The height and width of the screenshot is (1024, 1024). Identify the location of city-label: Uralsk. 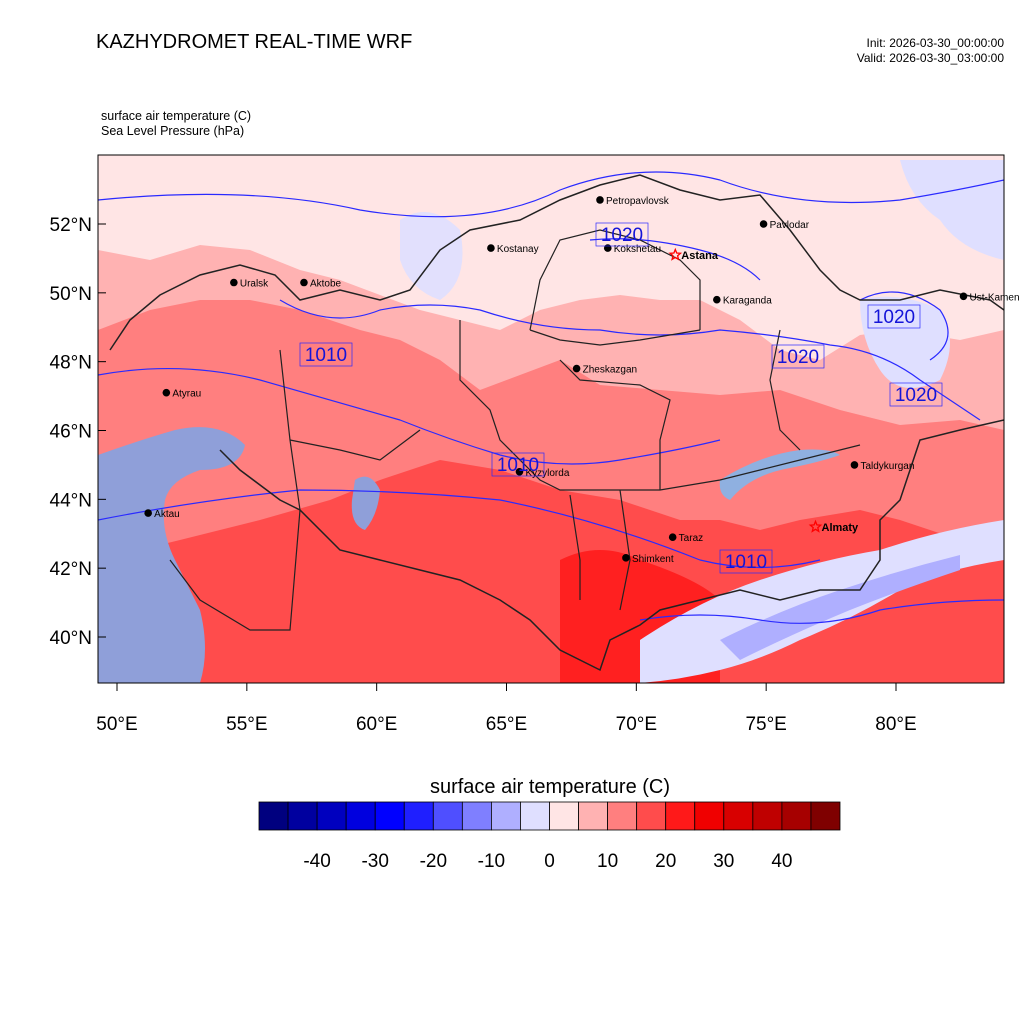
(254, 284).